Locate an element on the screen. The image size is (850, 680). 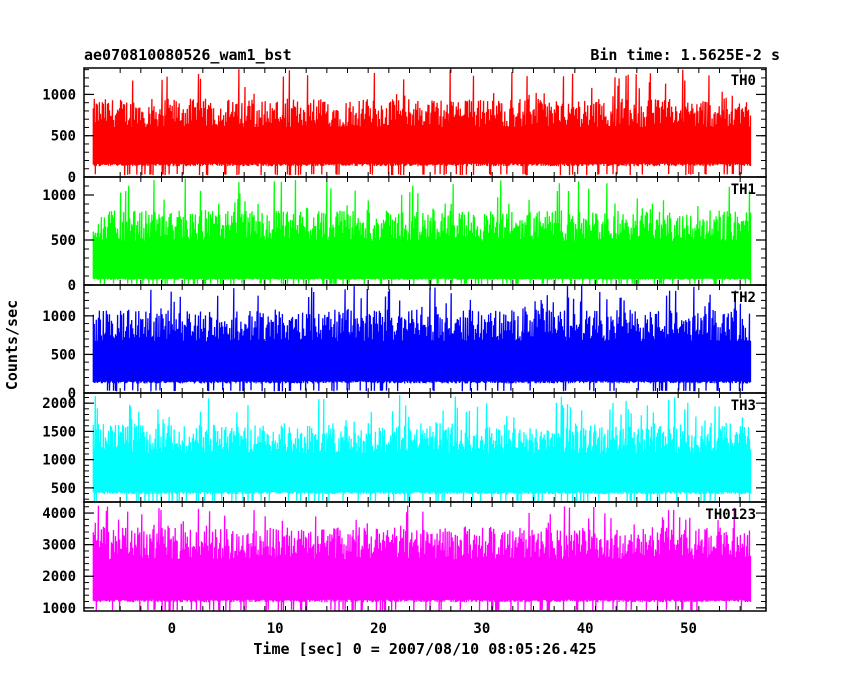
y-tick-label: 3000 is located at coordinates (59, 546).